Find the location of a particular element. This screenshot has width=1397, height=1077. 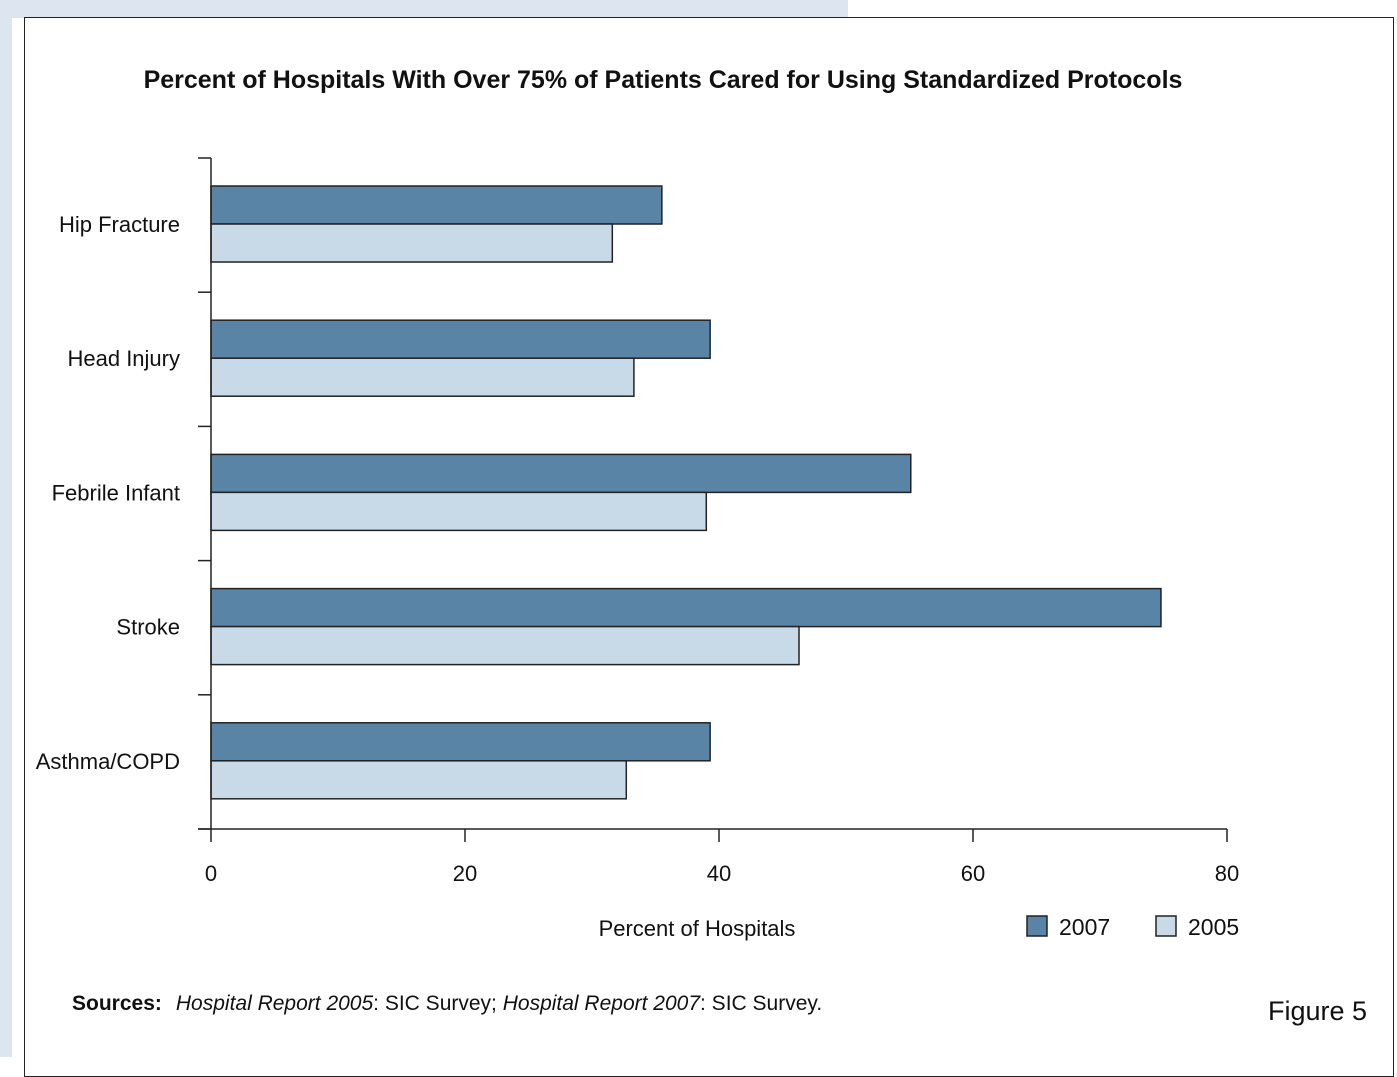

bar-2007-hip-fracture is located at coordinates (436, 205).